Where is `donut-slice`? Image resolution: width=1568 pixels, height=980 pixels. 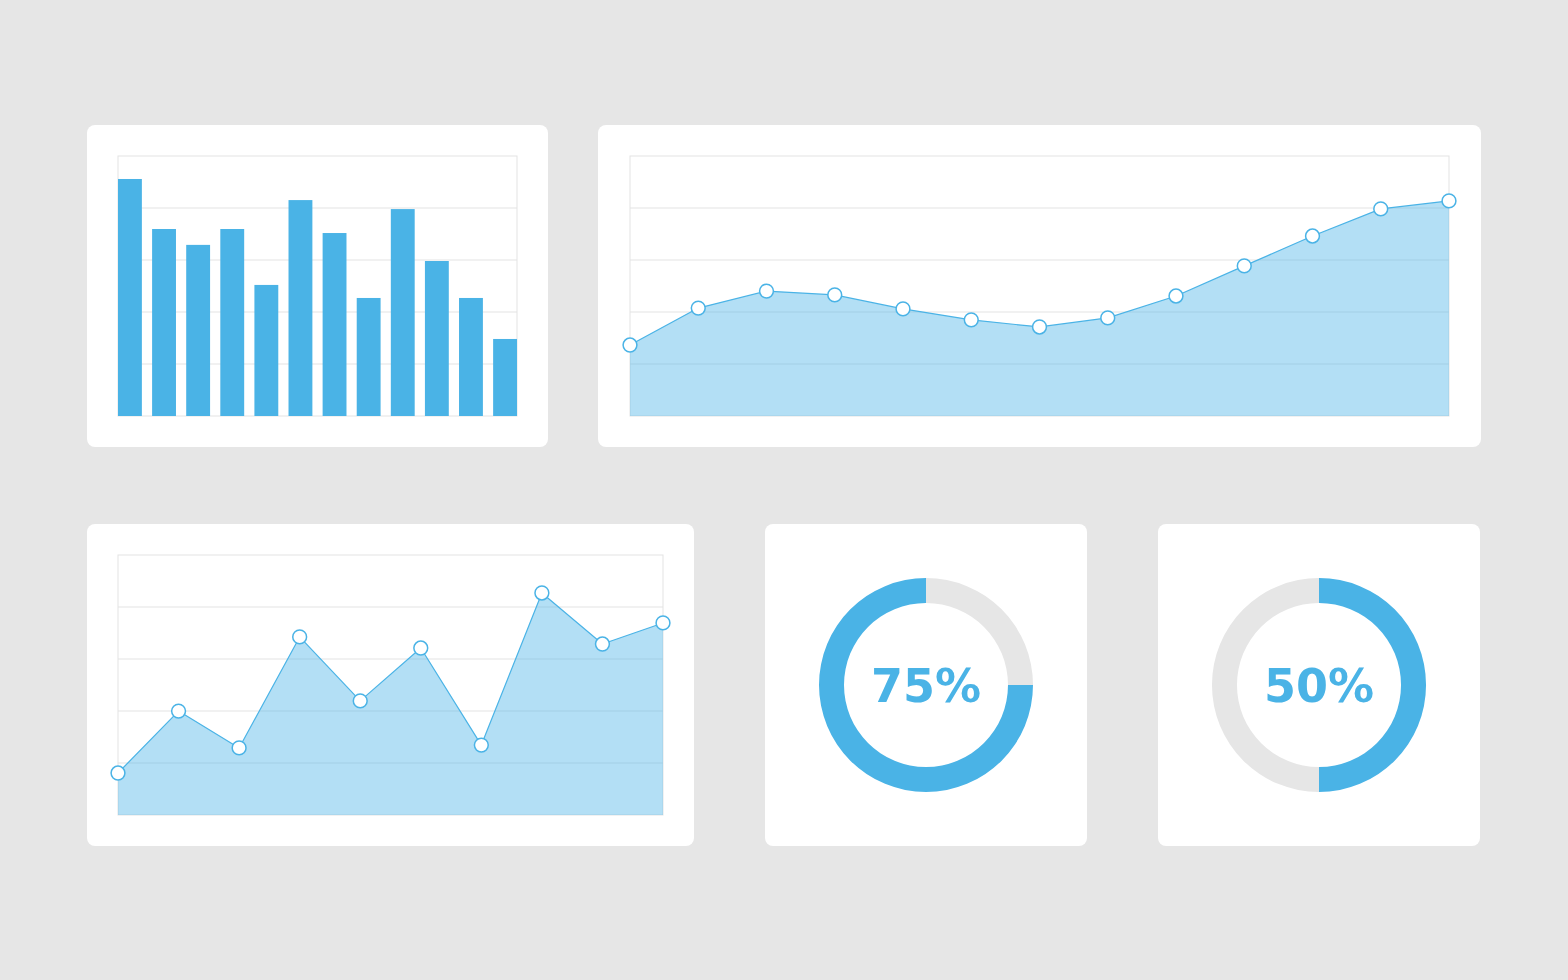
donut-slice is located at coordinates (926, 685).